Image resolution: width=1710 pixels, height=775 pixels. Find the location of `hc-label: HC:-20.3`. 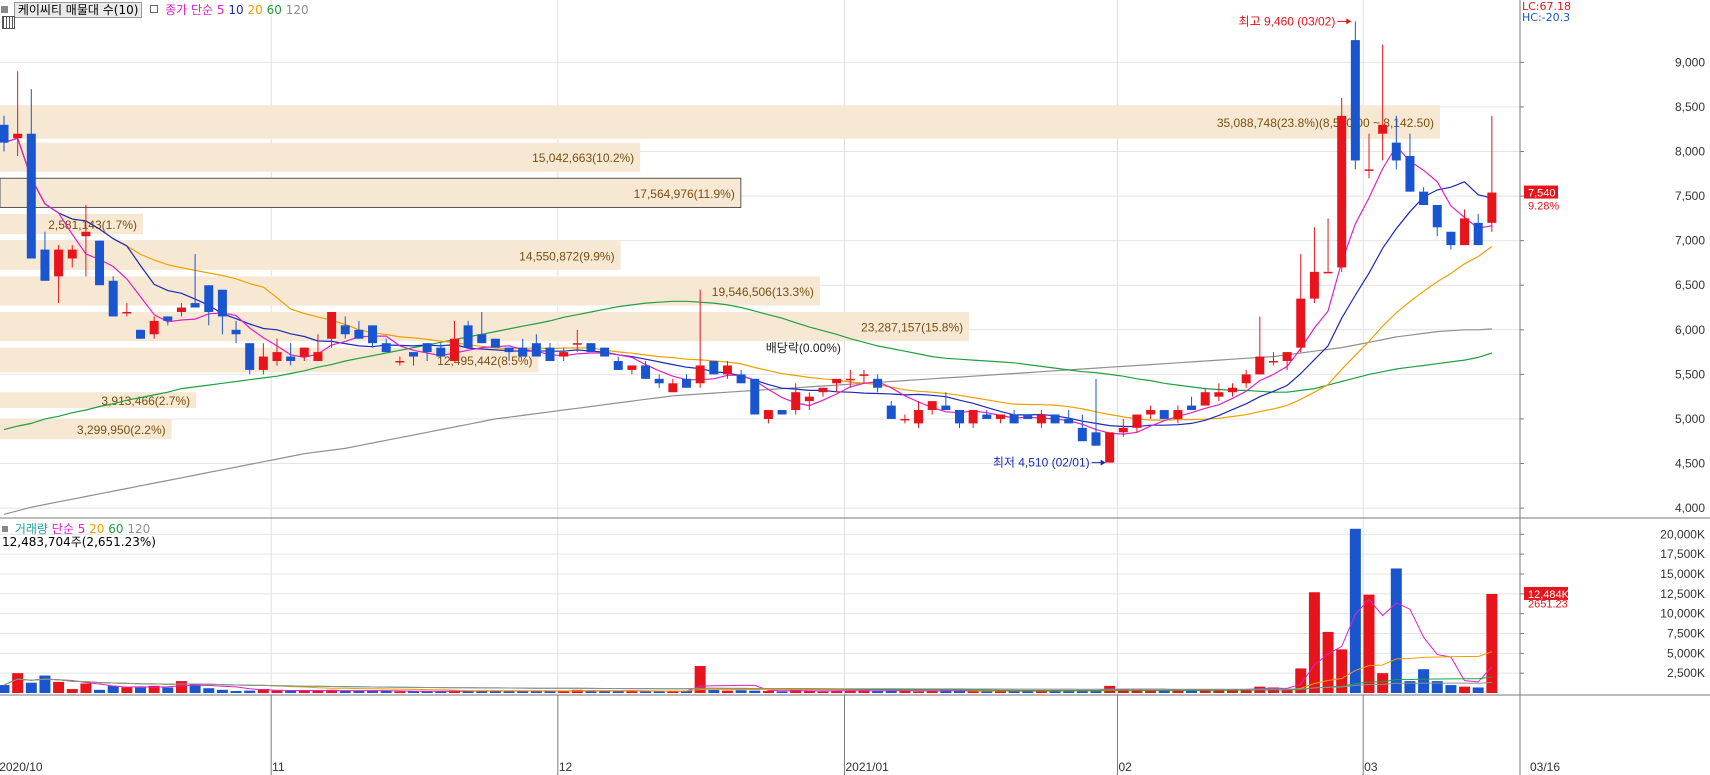

hc-label: HC:-20.3 is located at coordinates (1546, 17).